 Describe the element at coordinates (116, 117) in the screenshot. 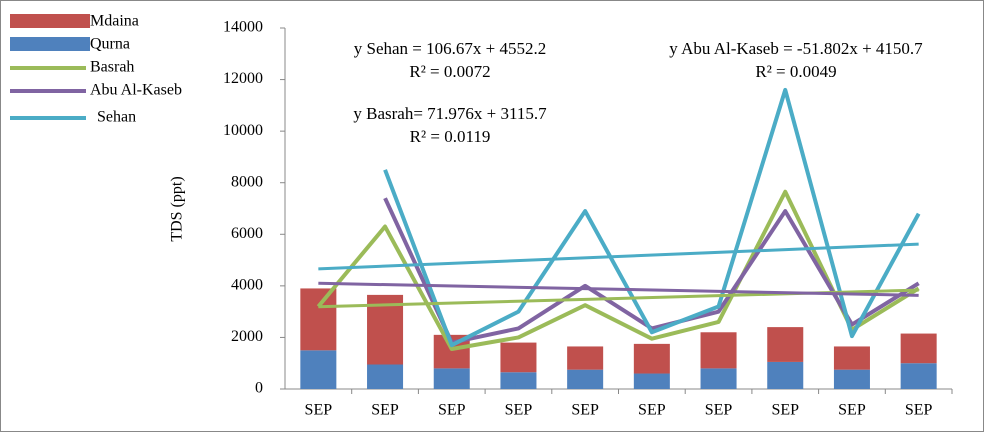

I see `legend-label: Sehan` at that location.